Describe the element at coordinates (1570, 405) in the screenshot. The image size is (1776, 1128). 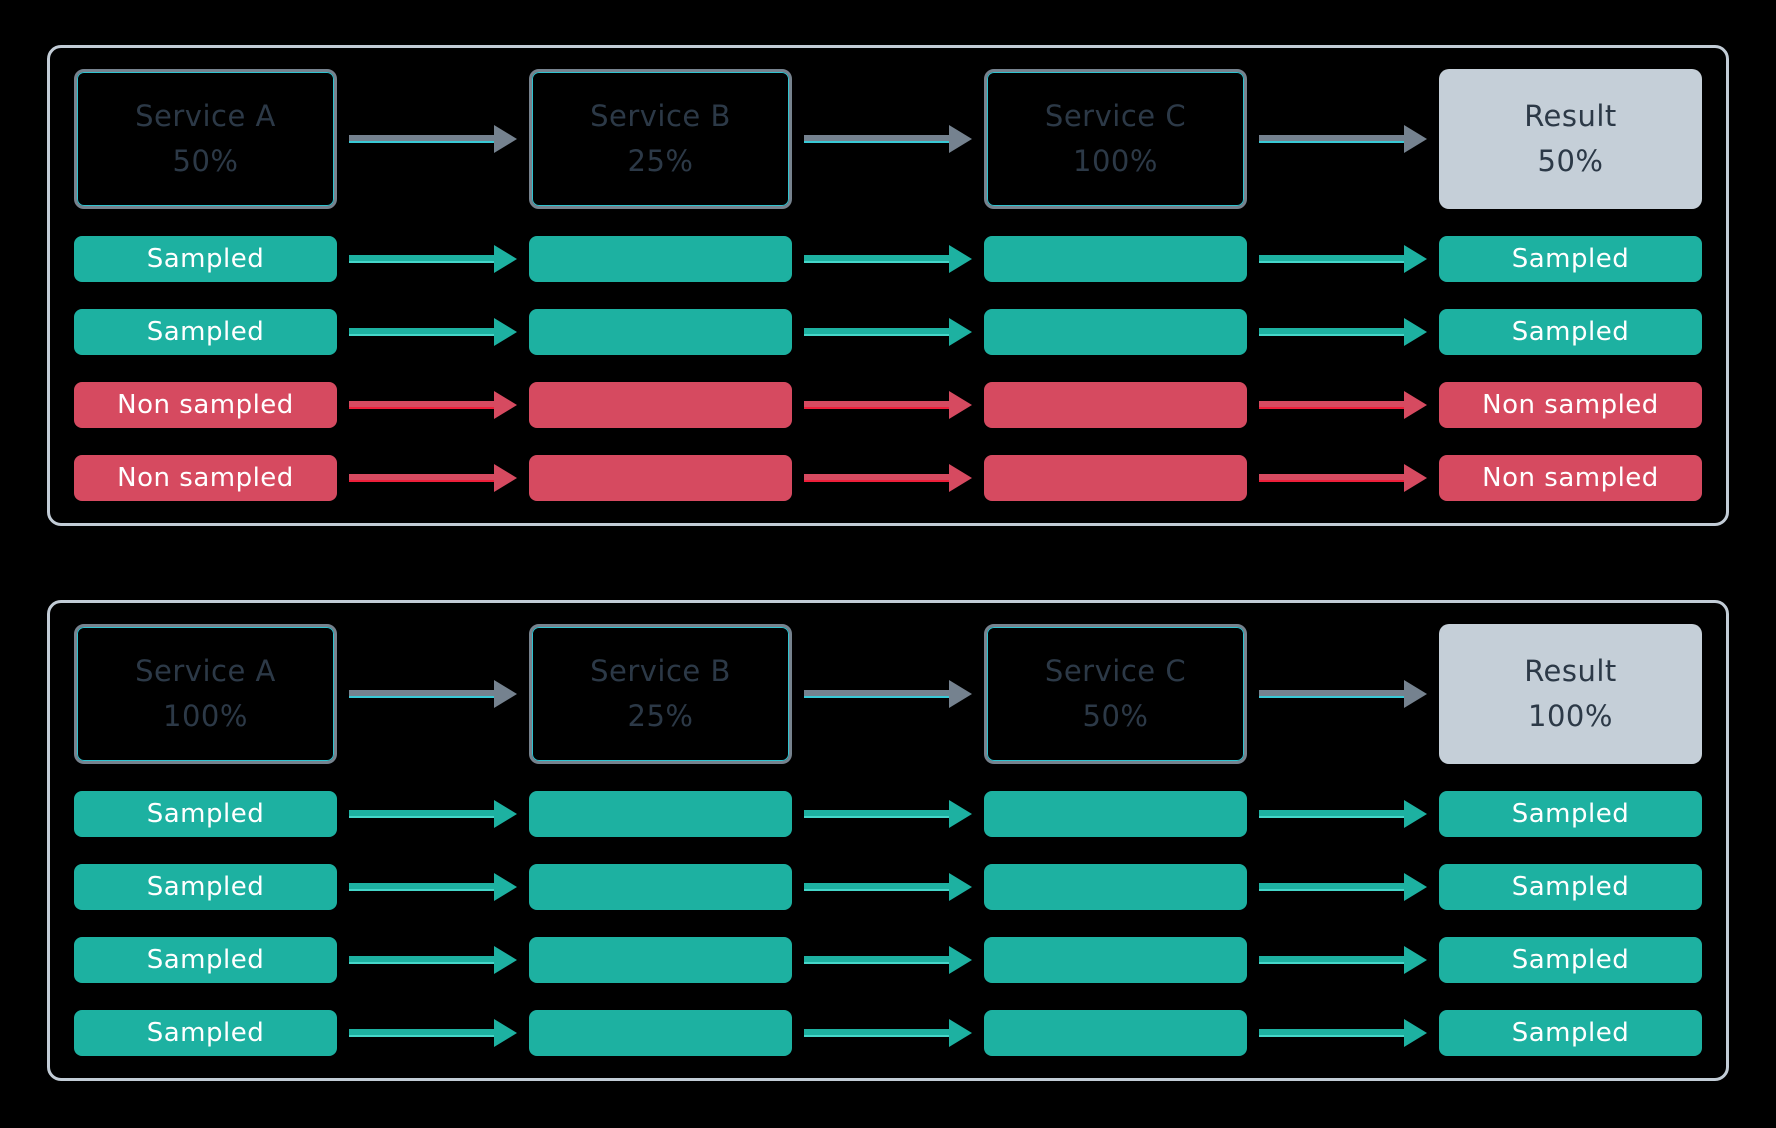
I see `trace-end-bar: Non sampled` at that location.